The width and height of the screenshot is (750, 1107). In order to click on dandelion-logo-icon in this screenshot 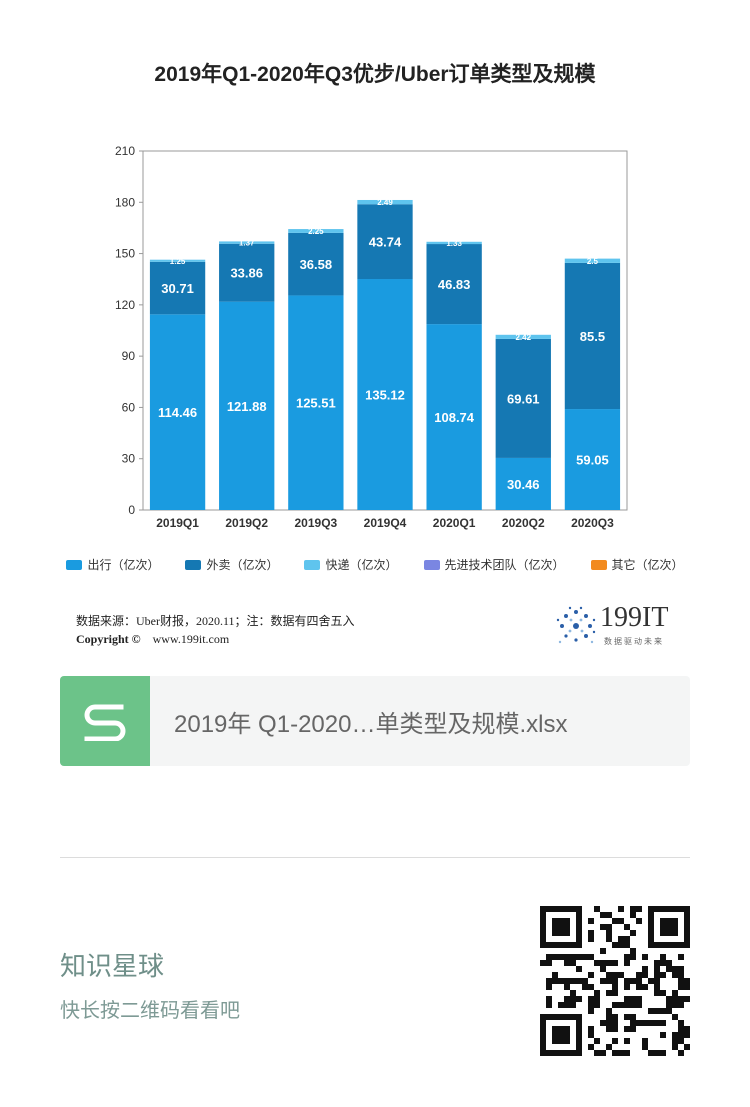, I will do `click(576, 625)`.